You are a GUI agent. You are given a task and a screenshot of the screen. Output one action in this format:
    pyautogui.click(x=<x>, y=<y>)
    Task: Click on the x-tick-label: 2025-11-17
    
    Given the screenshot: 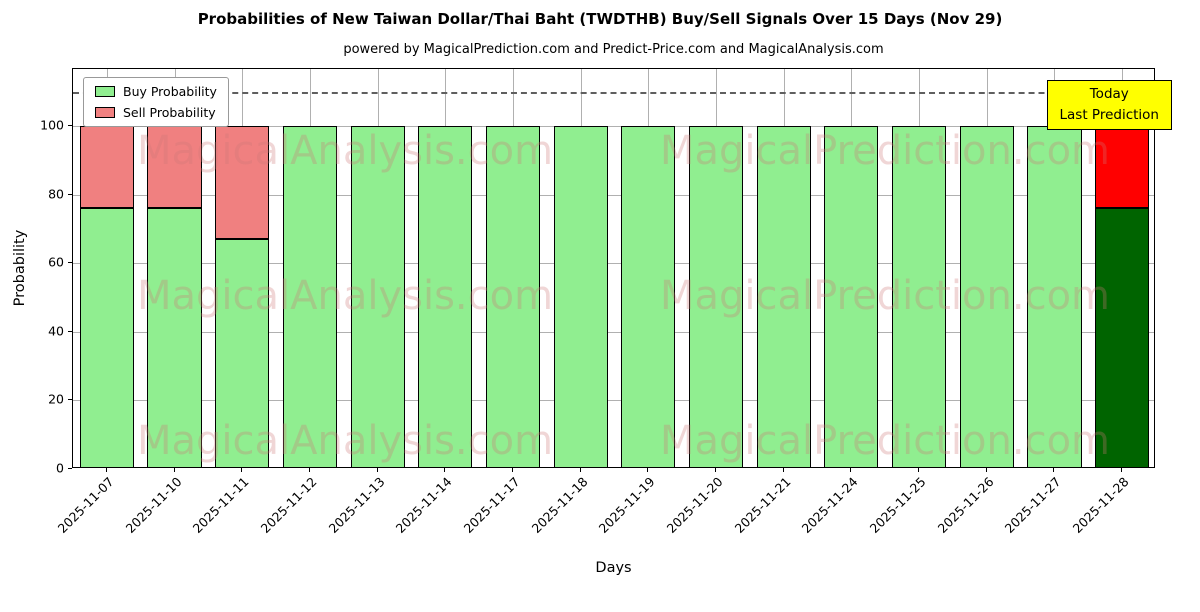 What is the action you would take?
    pyautogui.click(x=491, y=505)
    